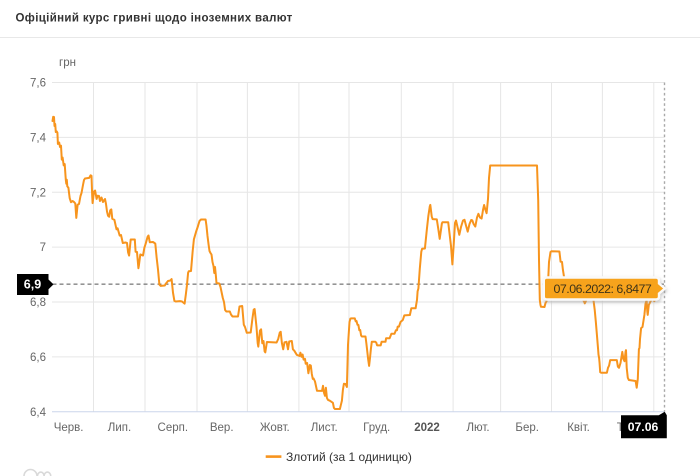 The image size is (700, 476). Describe the element at coordinates (119, 428) in the screenshot. I see `svg-text: Лип.` at that location.